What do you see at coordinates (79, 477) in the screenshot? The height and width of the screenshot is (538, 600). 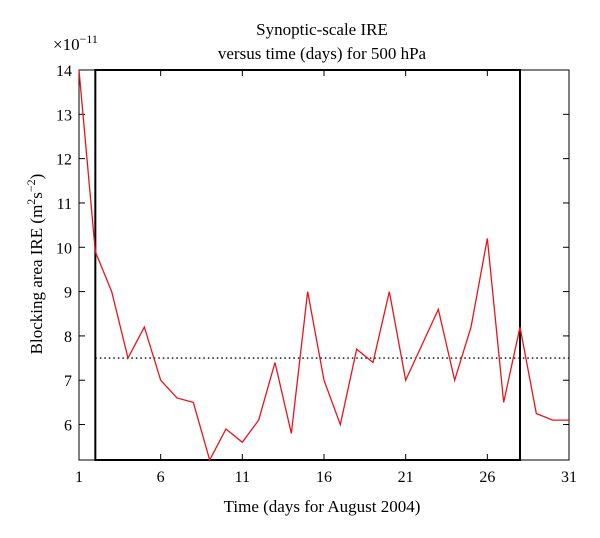 I see `x-tick-label: 1` at bounding box center [79, 477].